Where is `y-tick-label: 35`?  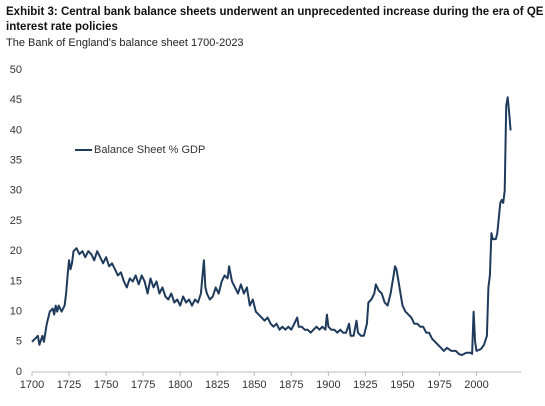 y-tick-label: 35 is located at coordinates (16, 161).